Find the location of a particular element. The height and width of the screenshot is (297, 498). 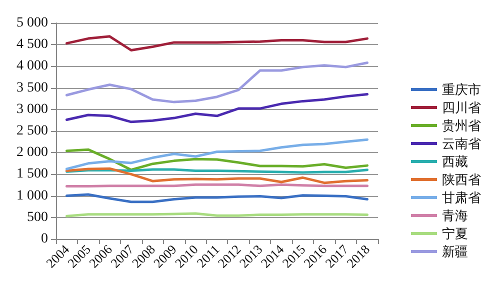

y-tick-label: 1 000 is located at coordinates (32, 196).